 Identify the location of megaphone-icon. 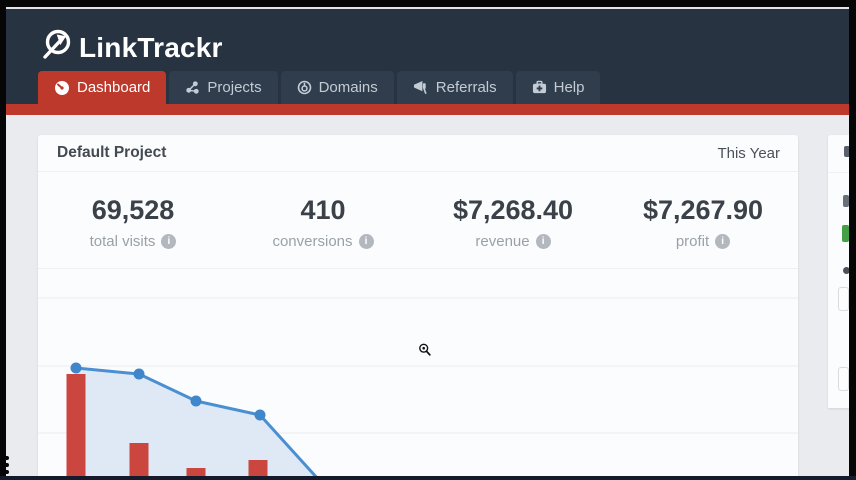
(421, 87).